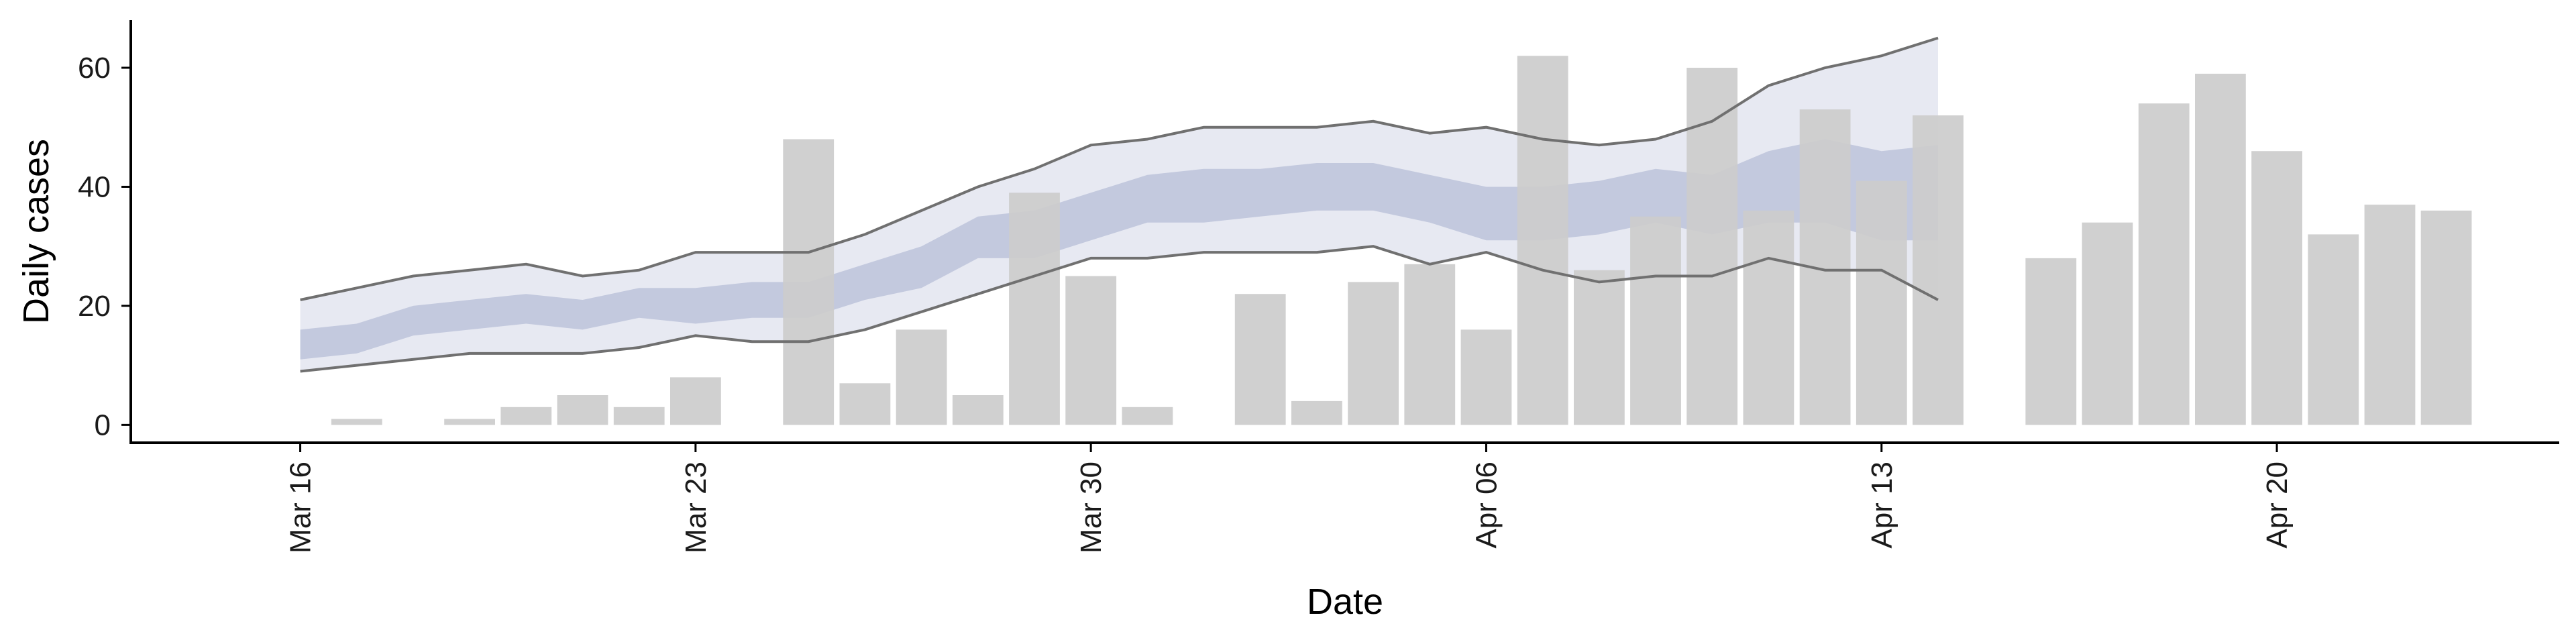 The image size is (2576, 644). I want to click on y-tick-label: 0, so click(103, 425).